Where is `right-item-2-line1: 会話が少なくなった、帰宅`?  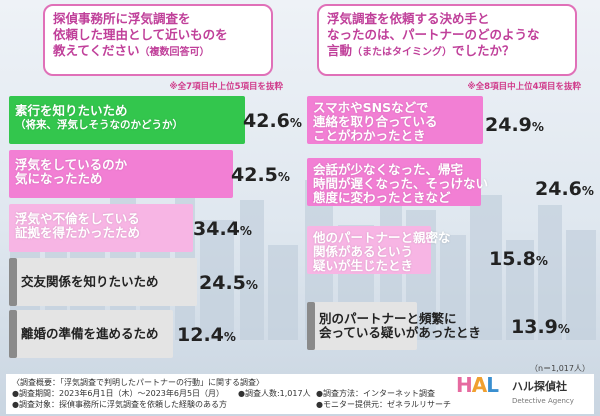
right-item-2-line1: 会話が少なくなった、帰宅 is located at coordinates (388, 169).